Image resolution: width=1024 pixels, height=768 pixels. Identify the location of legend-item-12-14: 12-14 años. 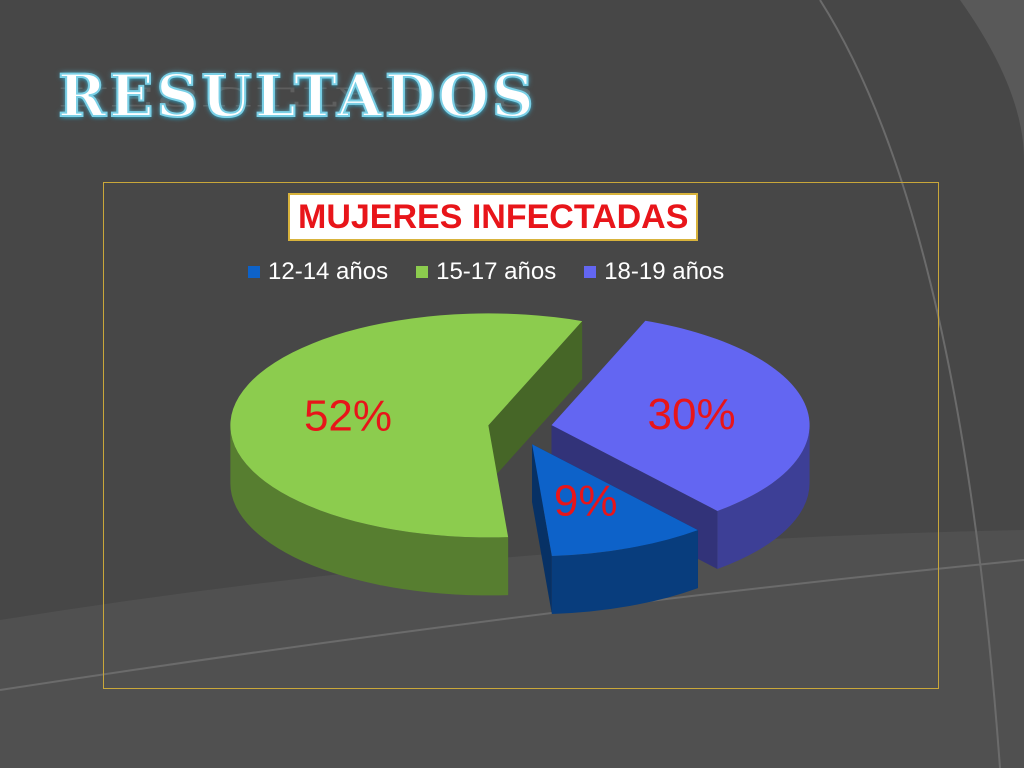
(318, 272).